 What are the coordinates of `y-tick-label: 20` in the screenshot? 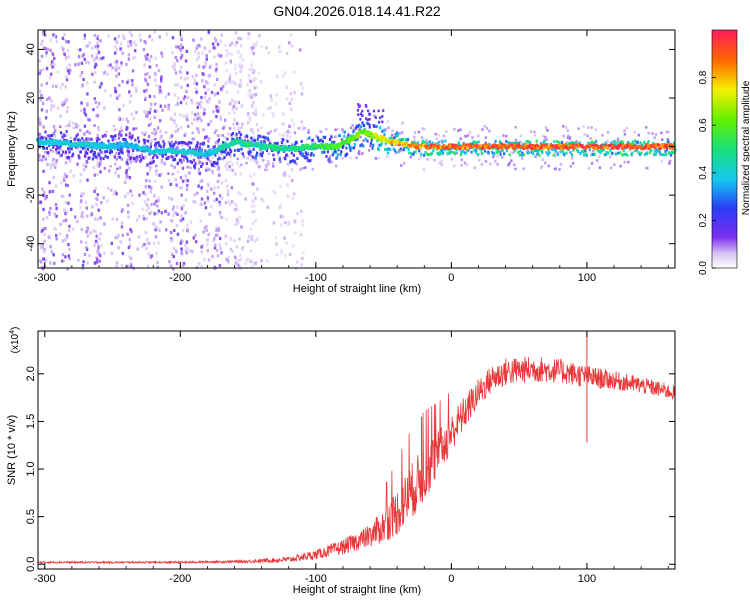 It's located at (31, 98).